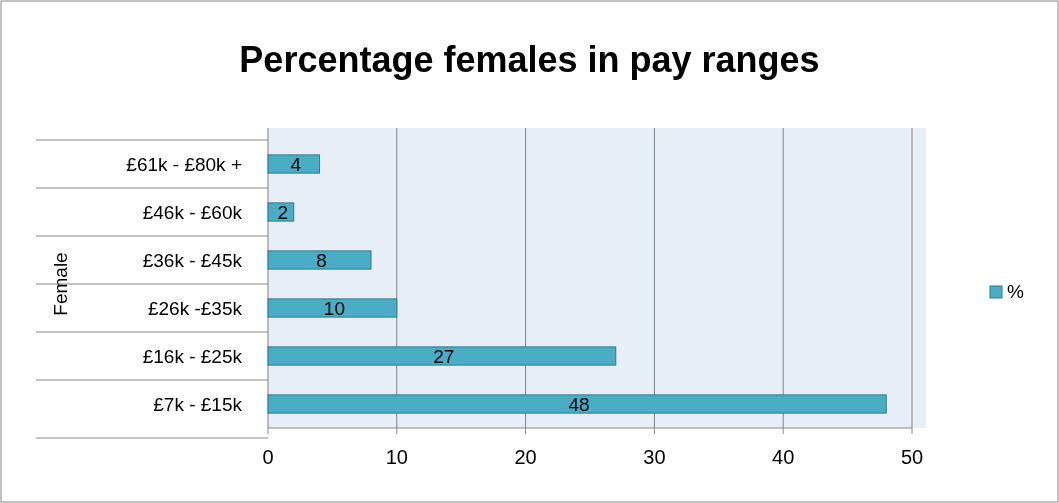  I want to click on y-tick-label: £46k - £60k, so click(192, 212).